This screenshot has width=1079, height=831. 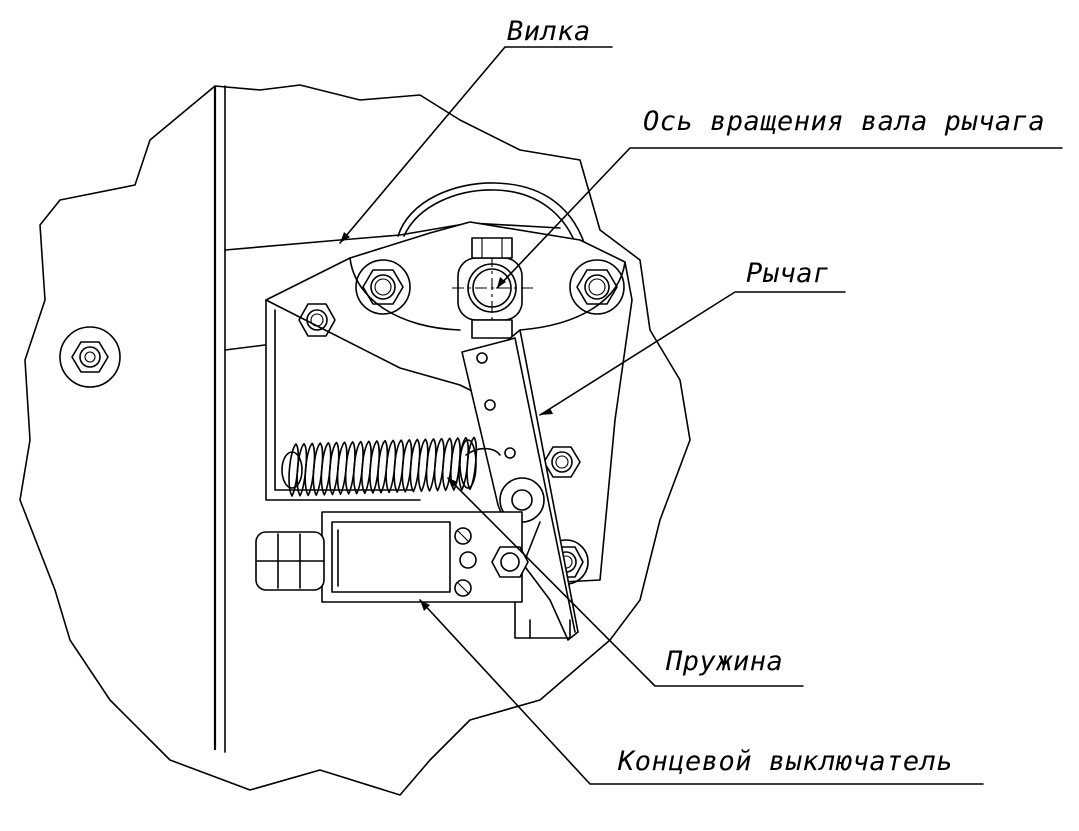 I want to click on spring, so click(x=379, y=466).